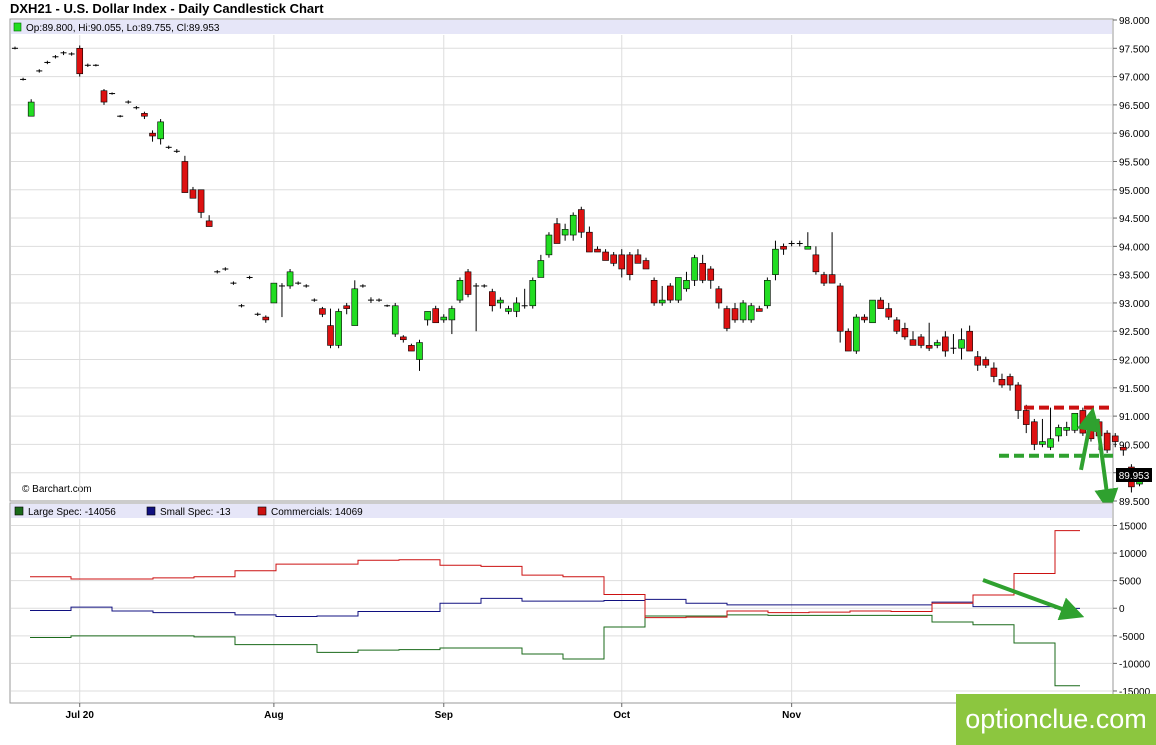 This screenshot has height=745, width=1156. What do you see at coordinates (1135, 664) in the screenshot?
I see `cot-tick-label: -10000` at bounding box center [1135, 664].